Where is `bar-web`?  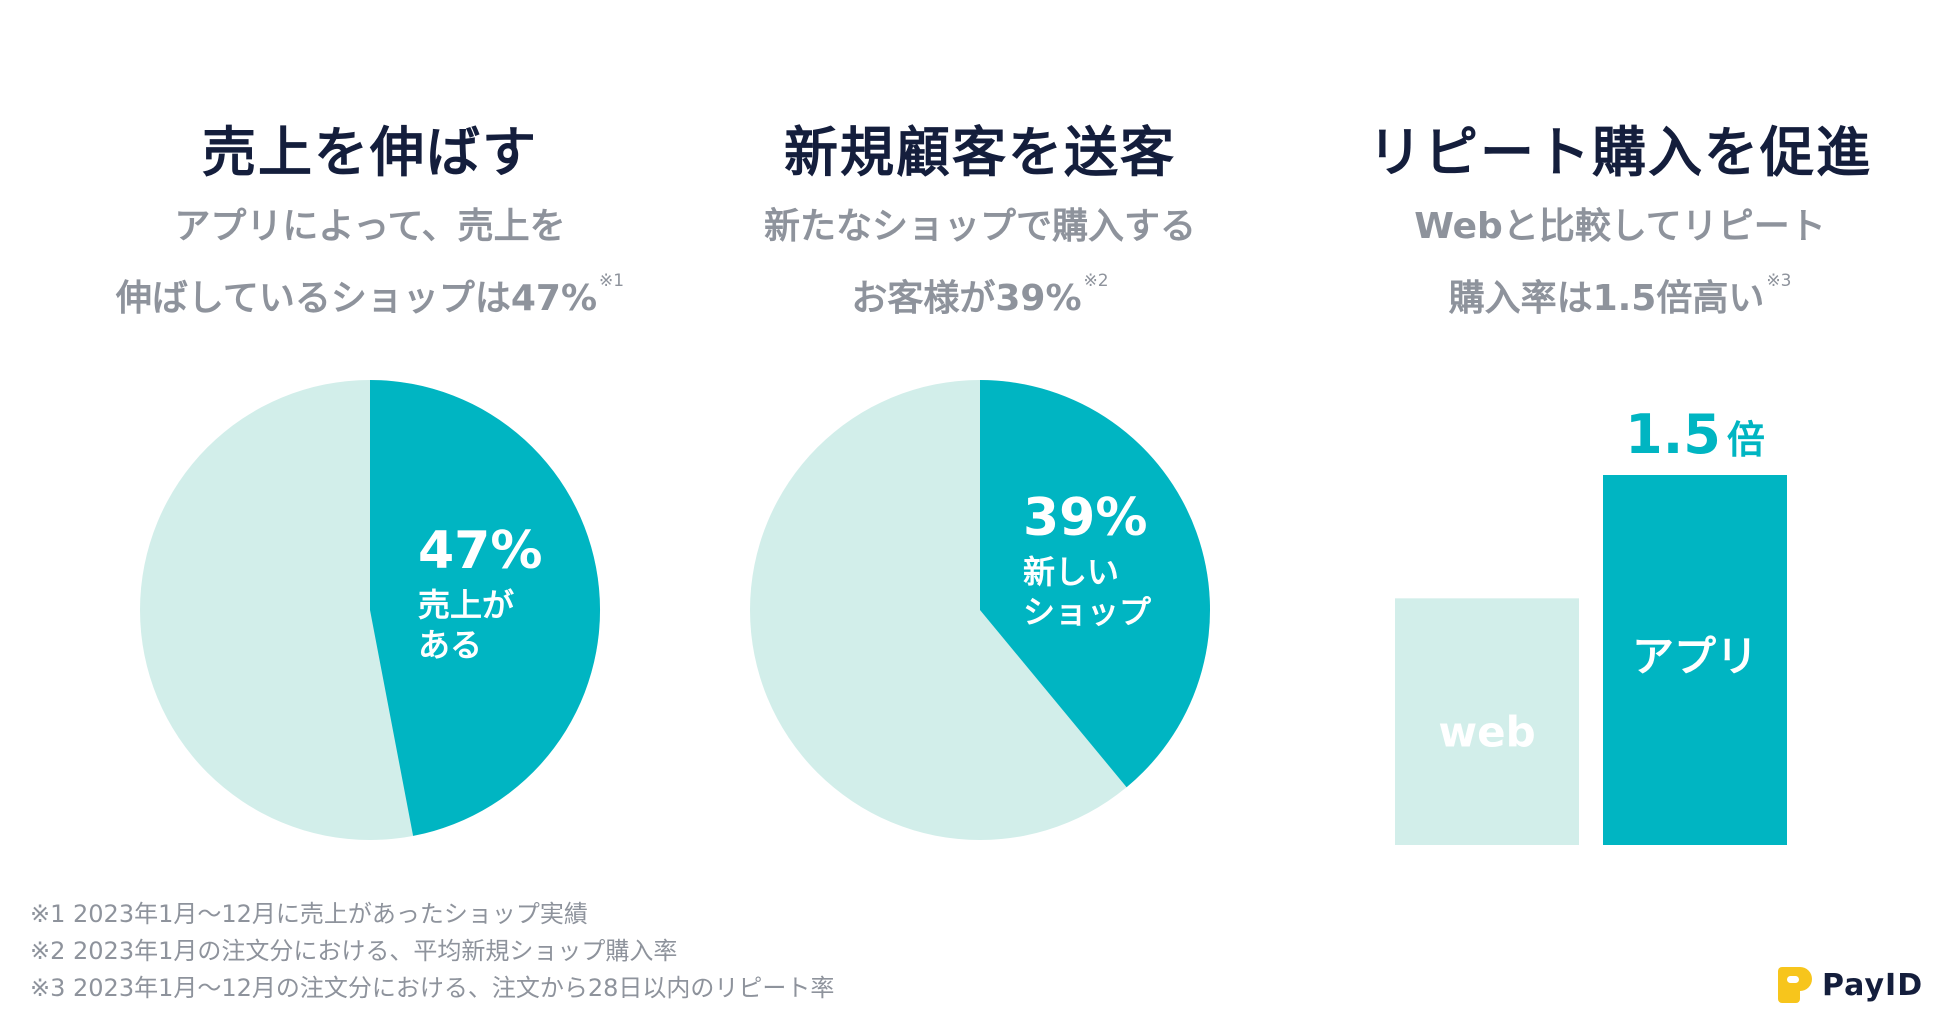 bar-web is located at coordinates (1487, 721).